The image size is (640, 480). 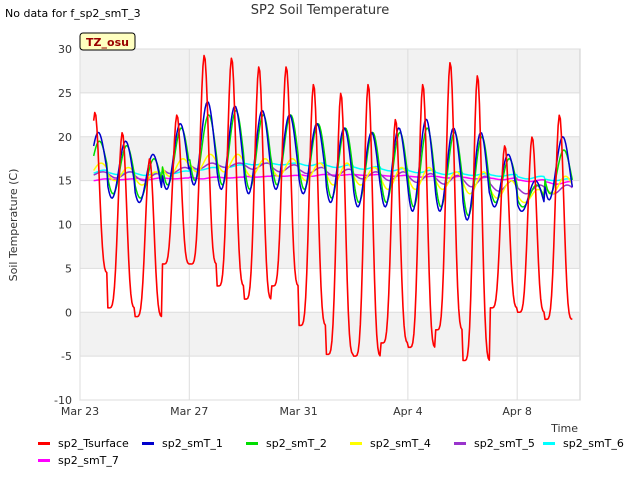 I want to click on x-tick-label: Mar 31, so click(x=298, y=411).